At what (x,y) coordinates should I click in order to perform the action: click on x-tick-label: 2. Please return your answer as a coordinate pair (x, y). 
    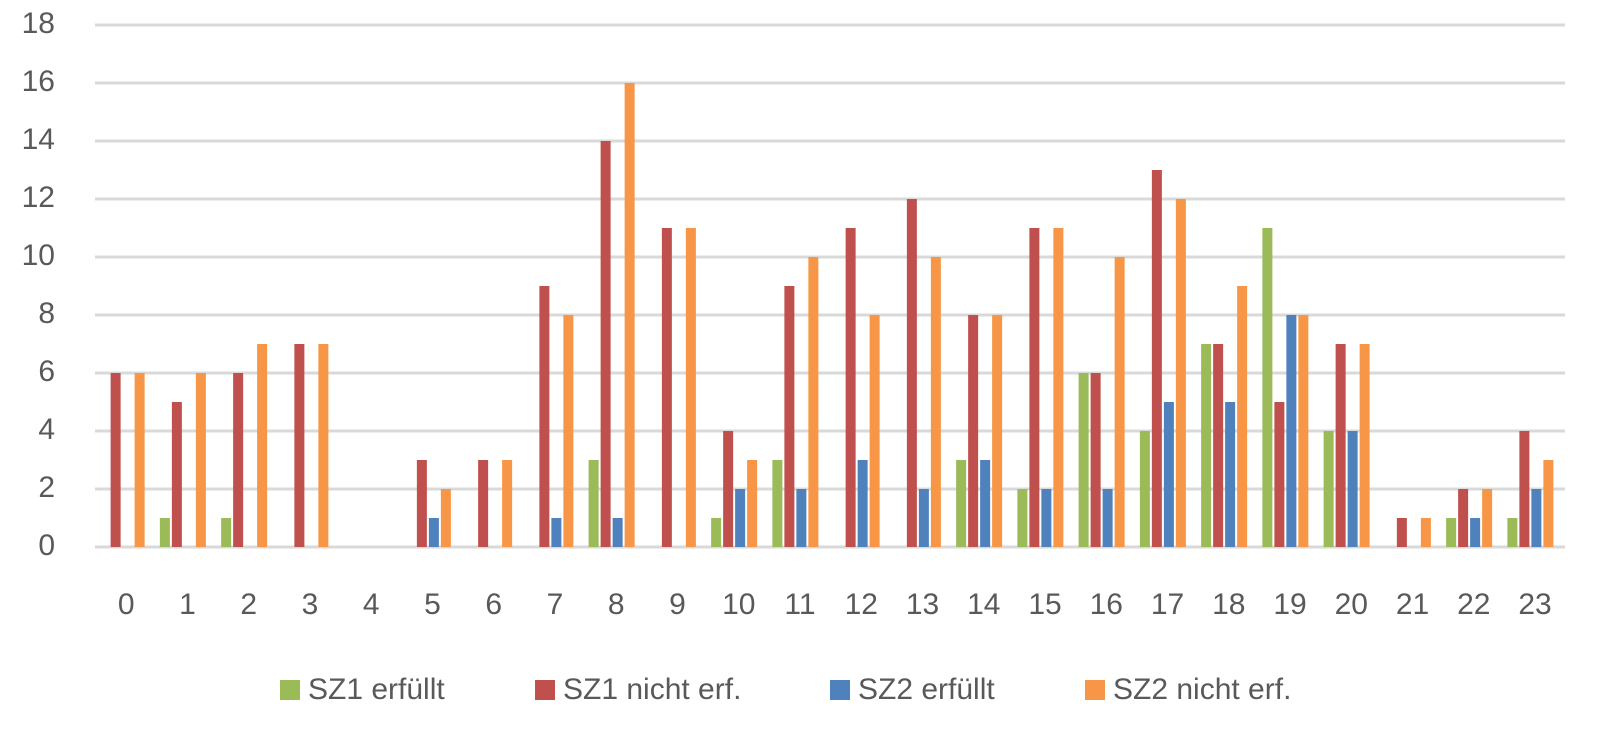
    Looking at the image, I should click on (248, 604).